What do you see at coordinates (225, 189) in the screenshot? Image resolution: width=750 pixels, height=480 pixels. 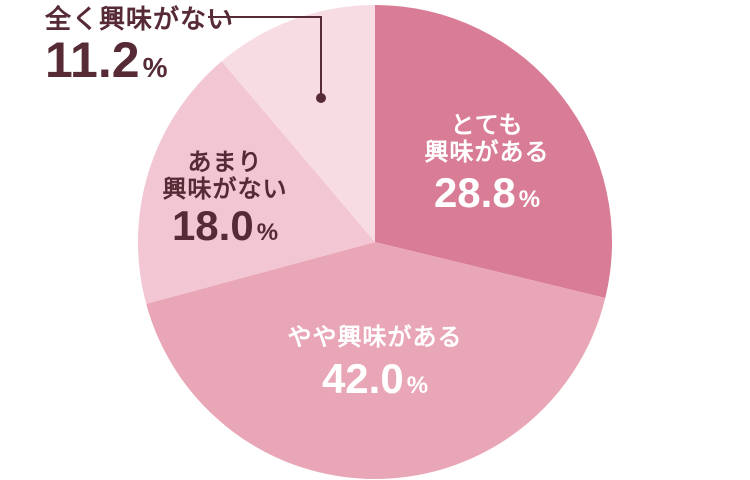 I see `slice-label-line: 興味がない` at bounding box center [225, 189].